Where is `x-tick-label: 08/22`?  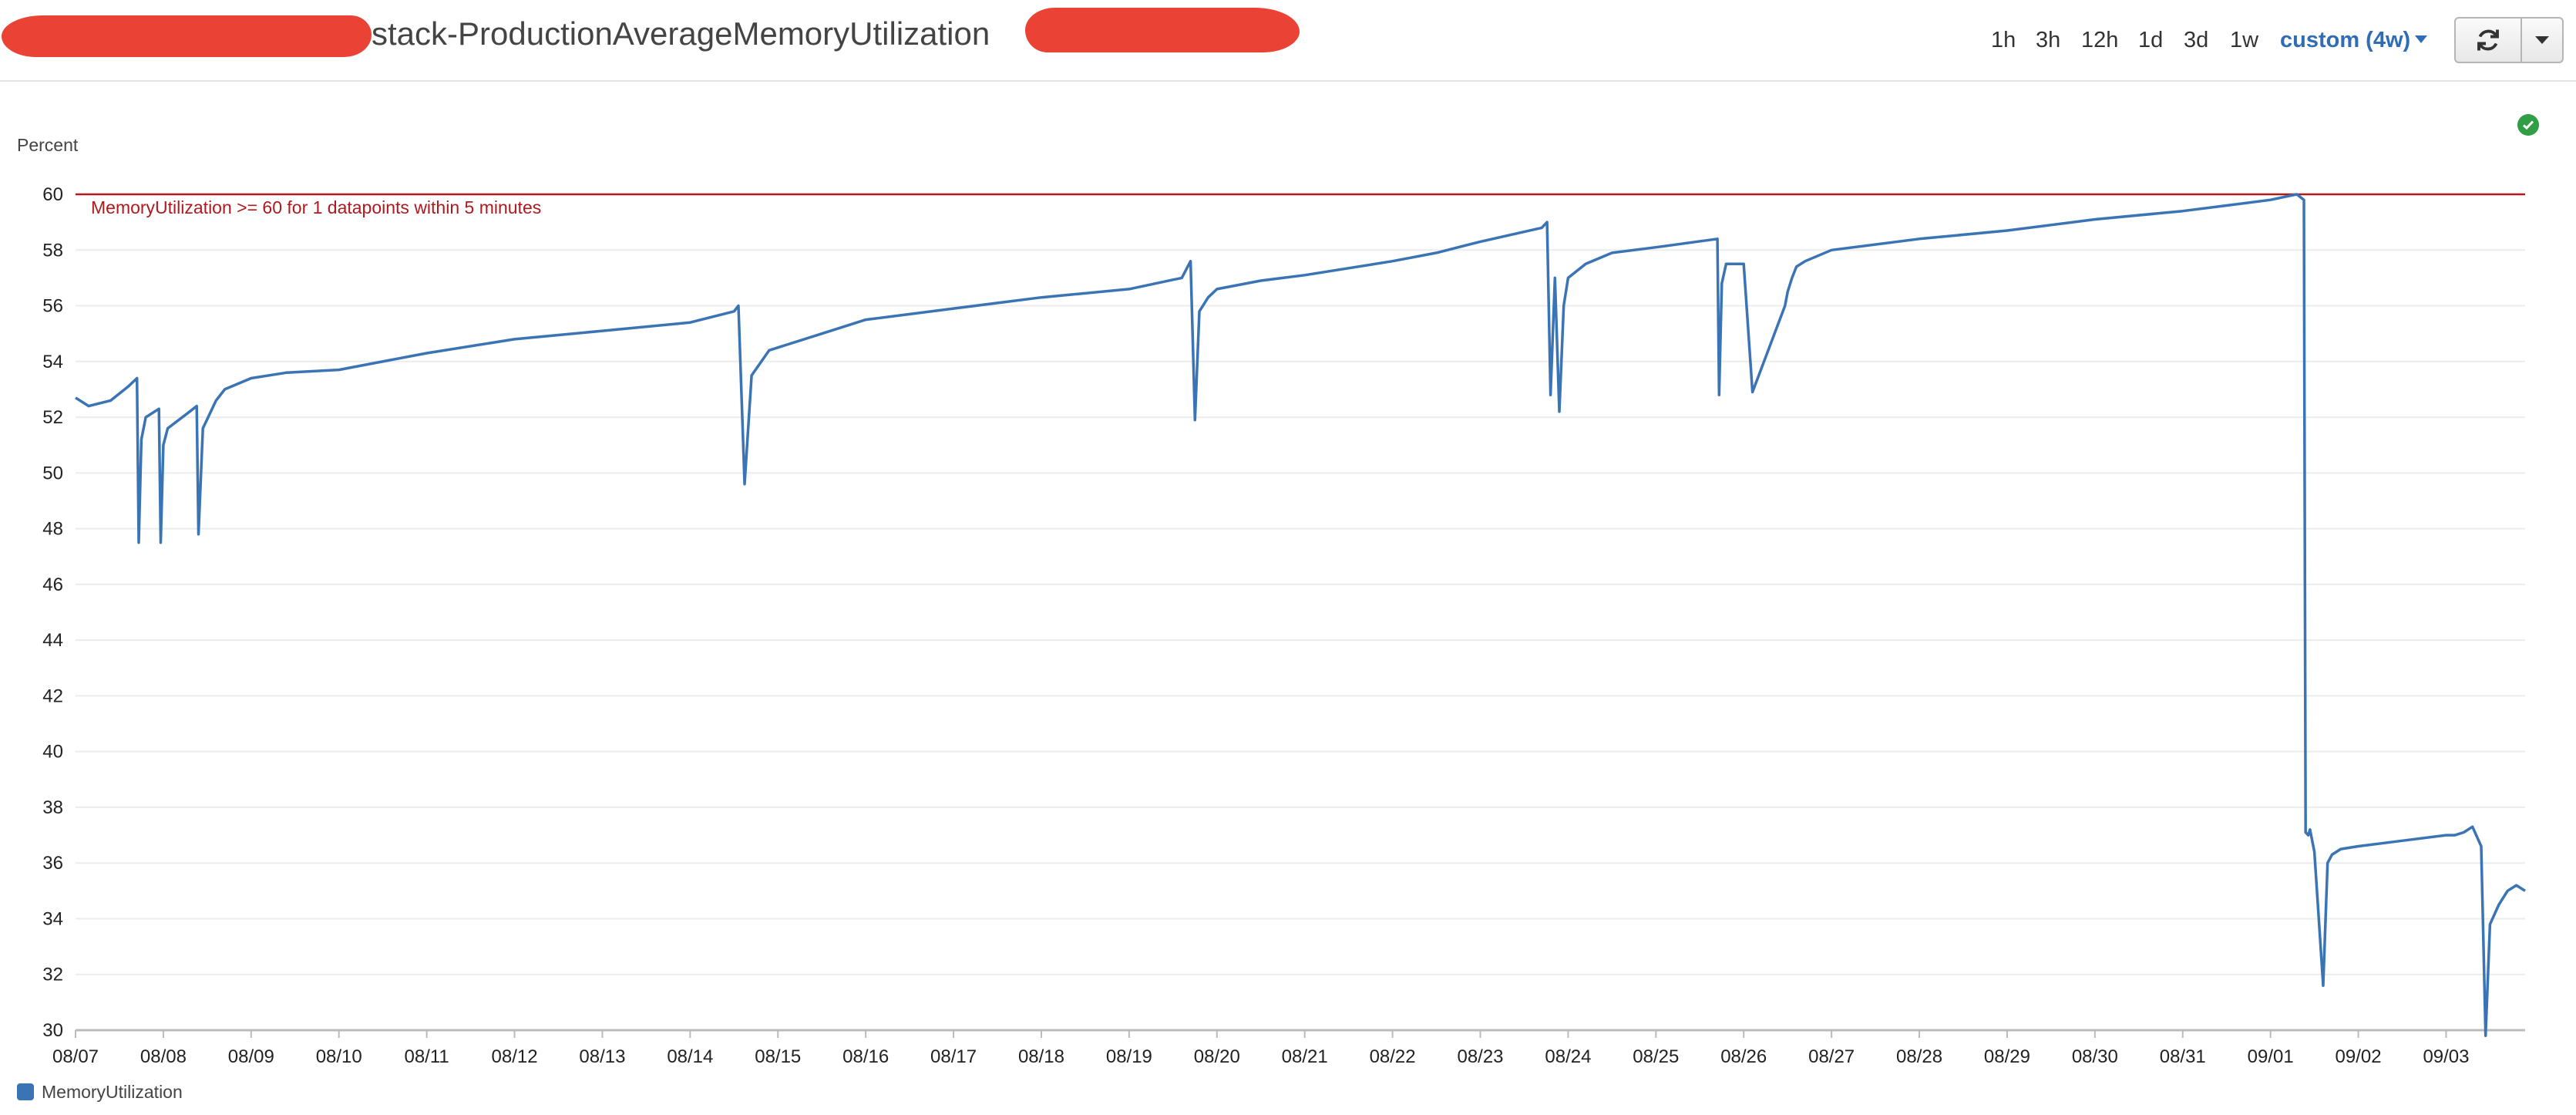
x-tick-label: 08/22 is located at coordinates (1393, 1057).